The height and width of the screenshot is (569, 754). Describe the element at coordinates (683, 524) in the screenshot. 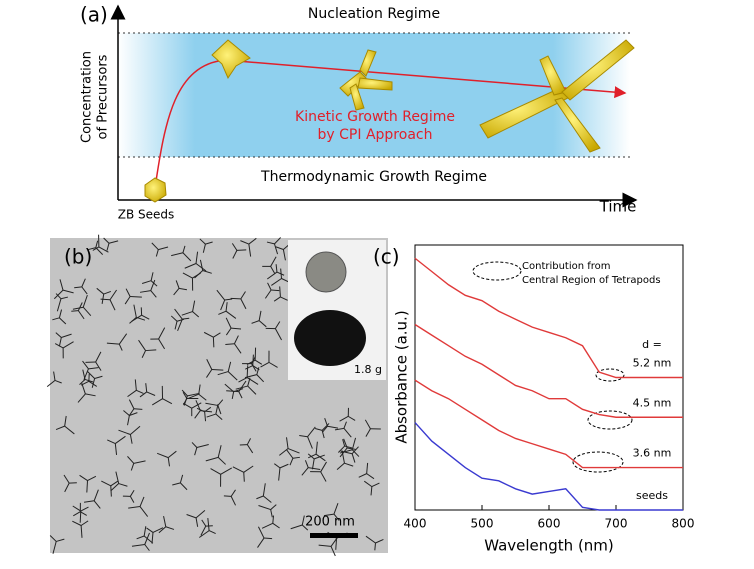

I see `x-tick-label: 800` at that location.